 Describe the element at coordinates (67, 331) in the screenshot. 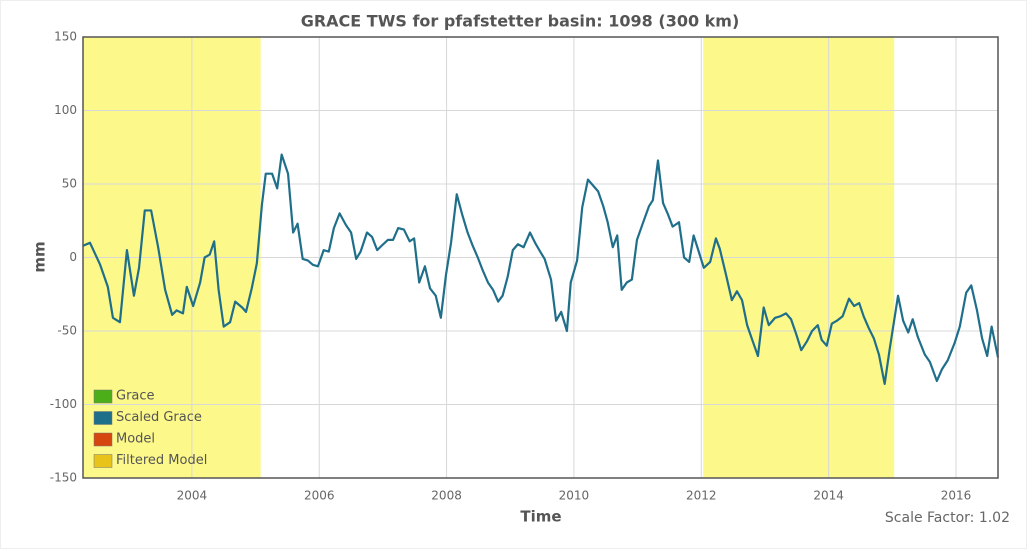

I see `y-tick-label: -50` at that location.